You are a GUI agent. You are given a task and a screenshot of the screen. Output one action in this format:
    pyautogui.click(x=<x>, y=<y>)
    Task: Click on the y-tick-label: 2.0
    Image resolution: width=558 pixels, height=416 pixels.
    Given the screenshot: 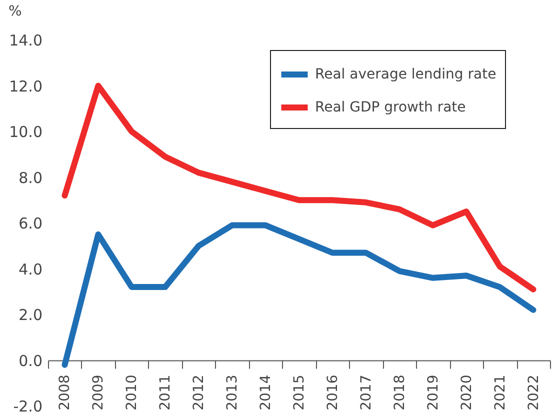 What is the action you would take?
    pyautogui.click(x=30, y=315)
    